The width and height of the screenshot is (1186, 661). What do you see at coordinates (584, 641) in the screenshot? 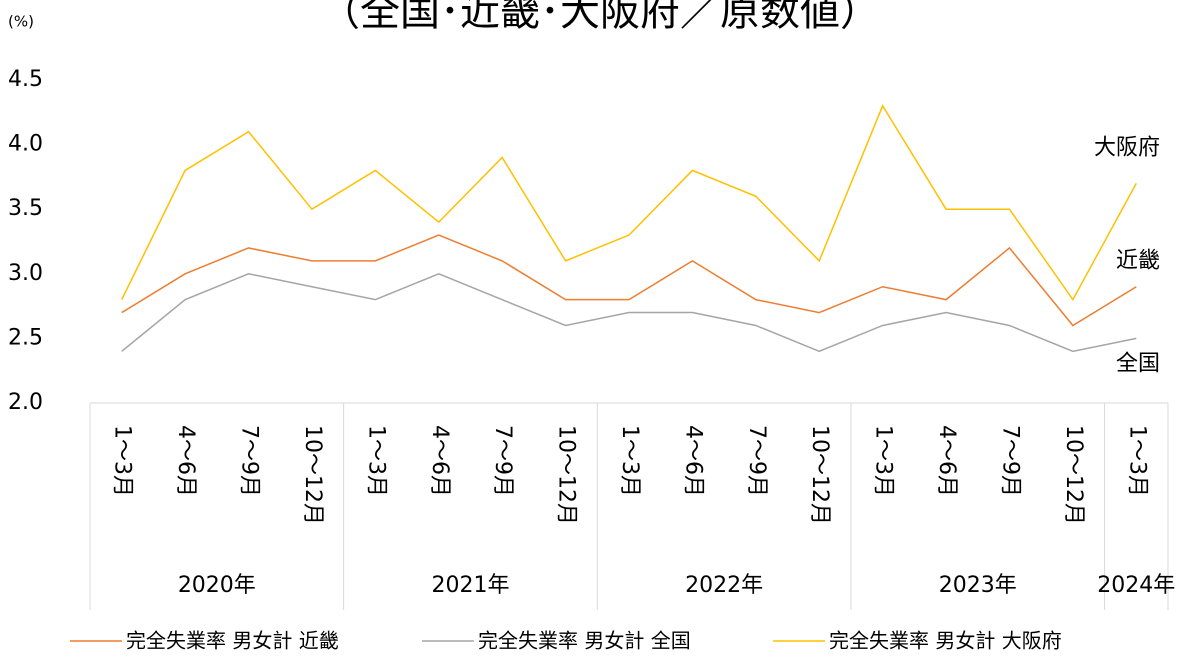
I see `legend-label: 完全失業率 男女計 全国` at bounding box center [584, 641].